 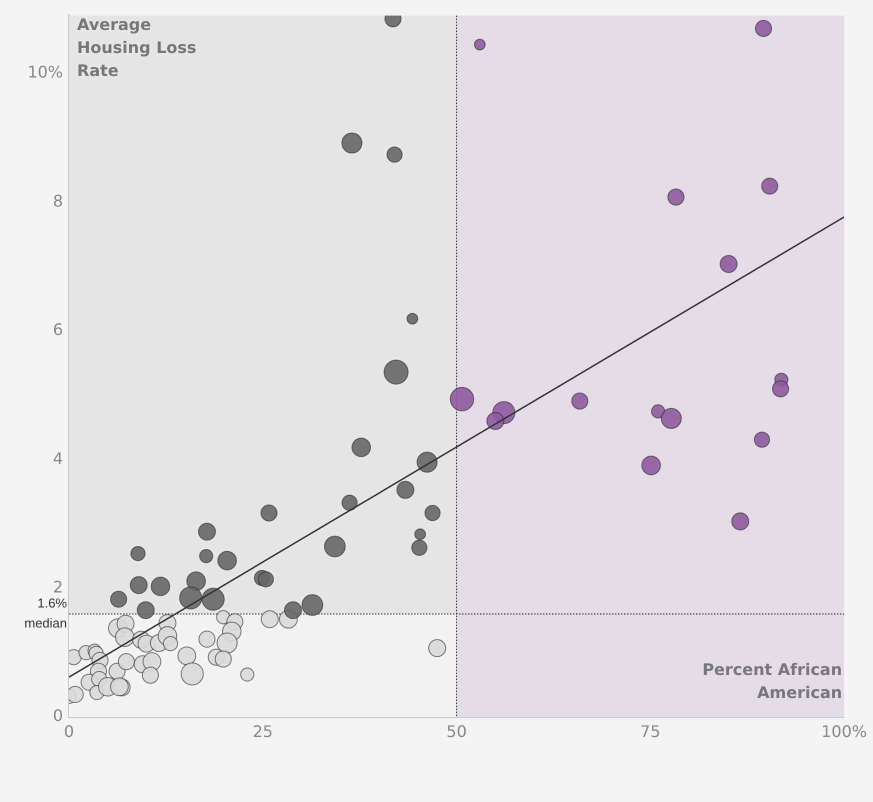 I want to click on y-tick-label: 2, so click(x=57, y=586).